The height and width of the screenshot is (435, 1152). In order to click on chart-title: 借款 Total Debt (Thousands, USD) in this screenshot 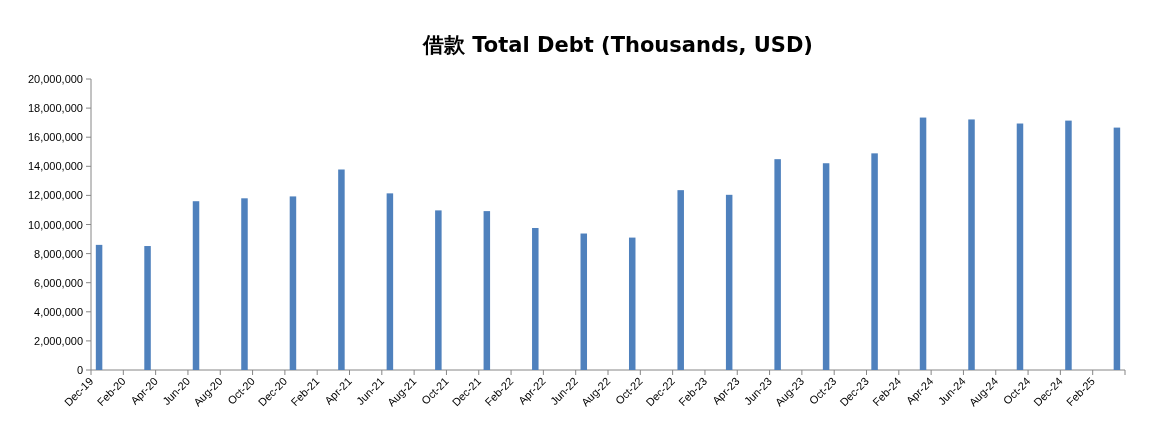, I will do `click(617, 45)`.